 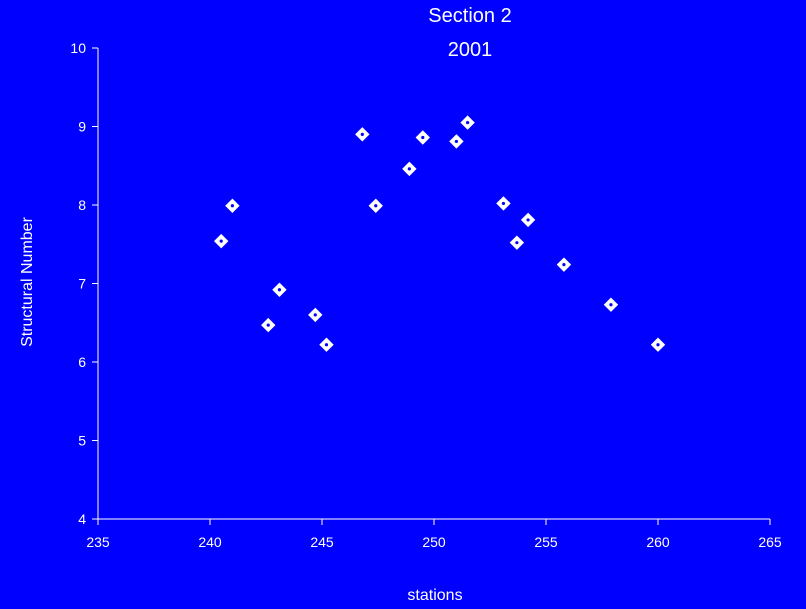 What do you see at coordinates (546, 542) in the screenshot?
I see `x-tick-label: 255` at bounding box center [546, 542].